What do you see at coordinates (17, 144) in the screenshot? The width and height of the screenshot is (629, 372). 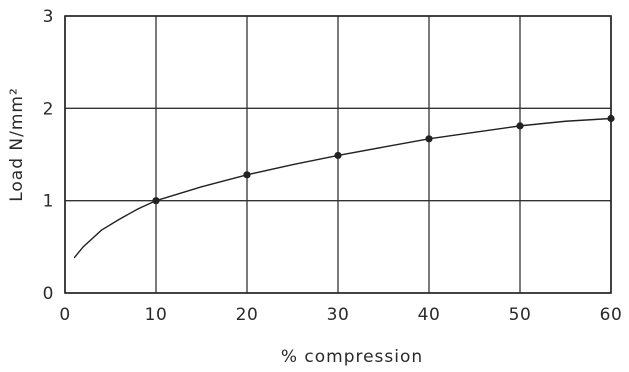 I see `y-axis-title: Load N/mm²` at bounding box center [17, 144].